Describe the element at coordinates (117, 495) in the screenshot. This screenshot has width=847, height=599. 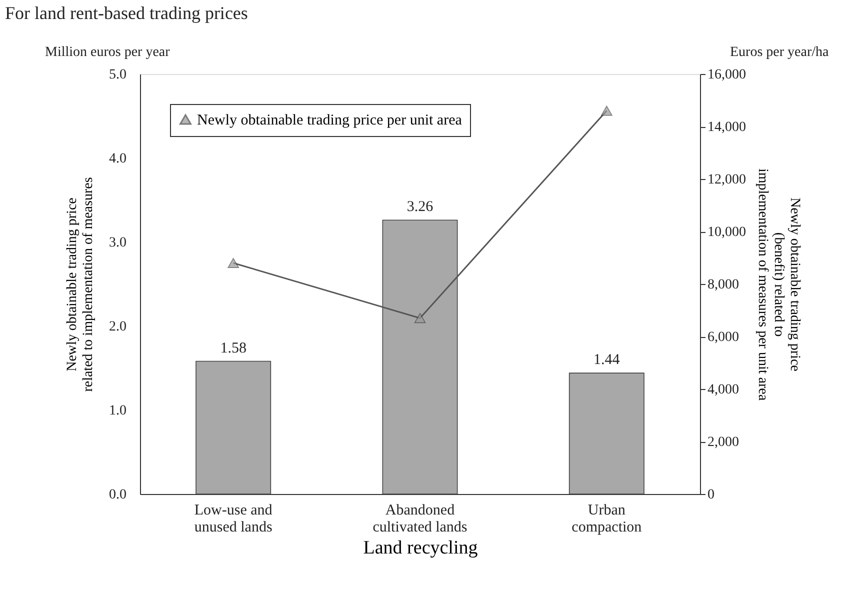
I see `y-tick-label: 0.0` at that location.